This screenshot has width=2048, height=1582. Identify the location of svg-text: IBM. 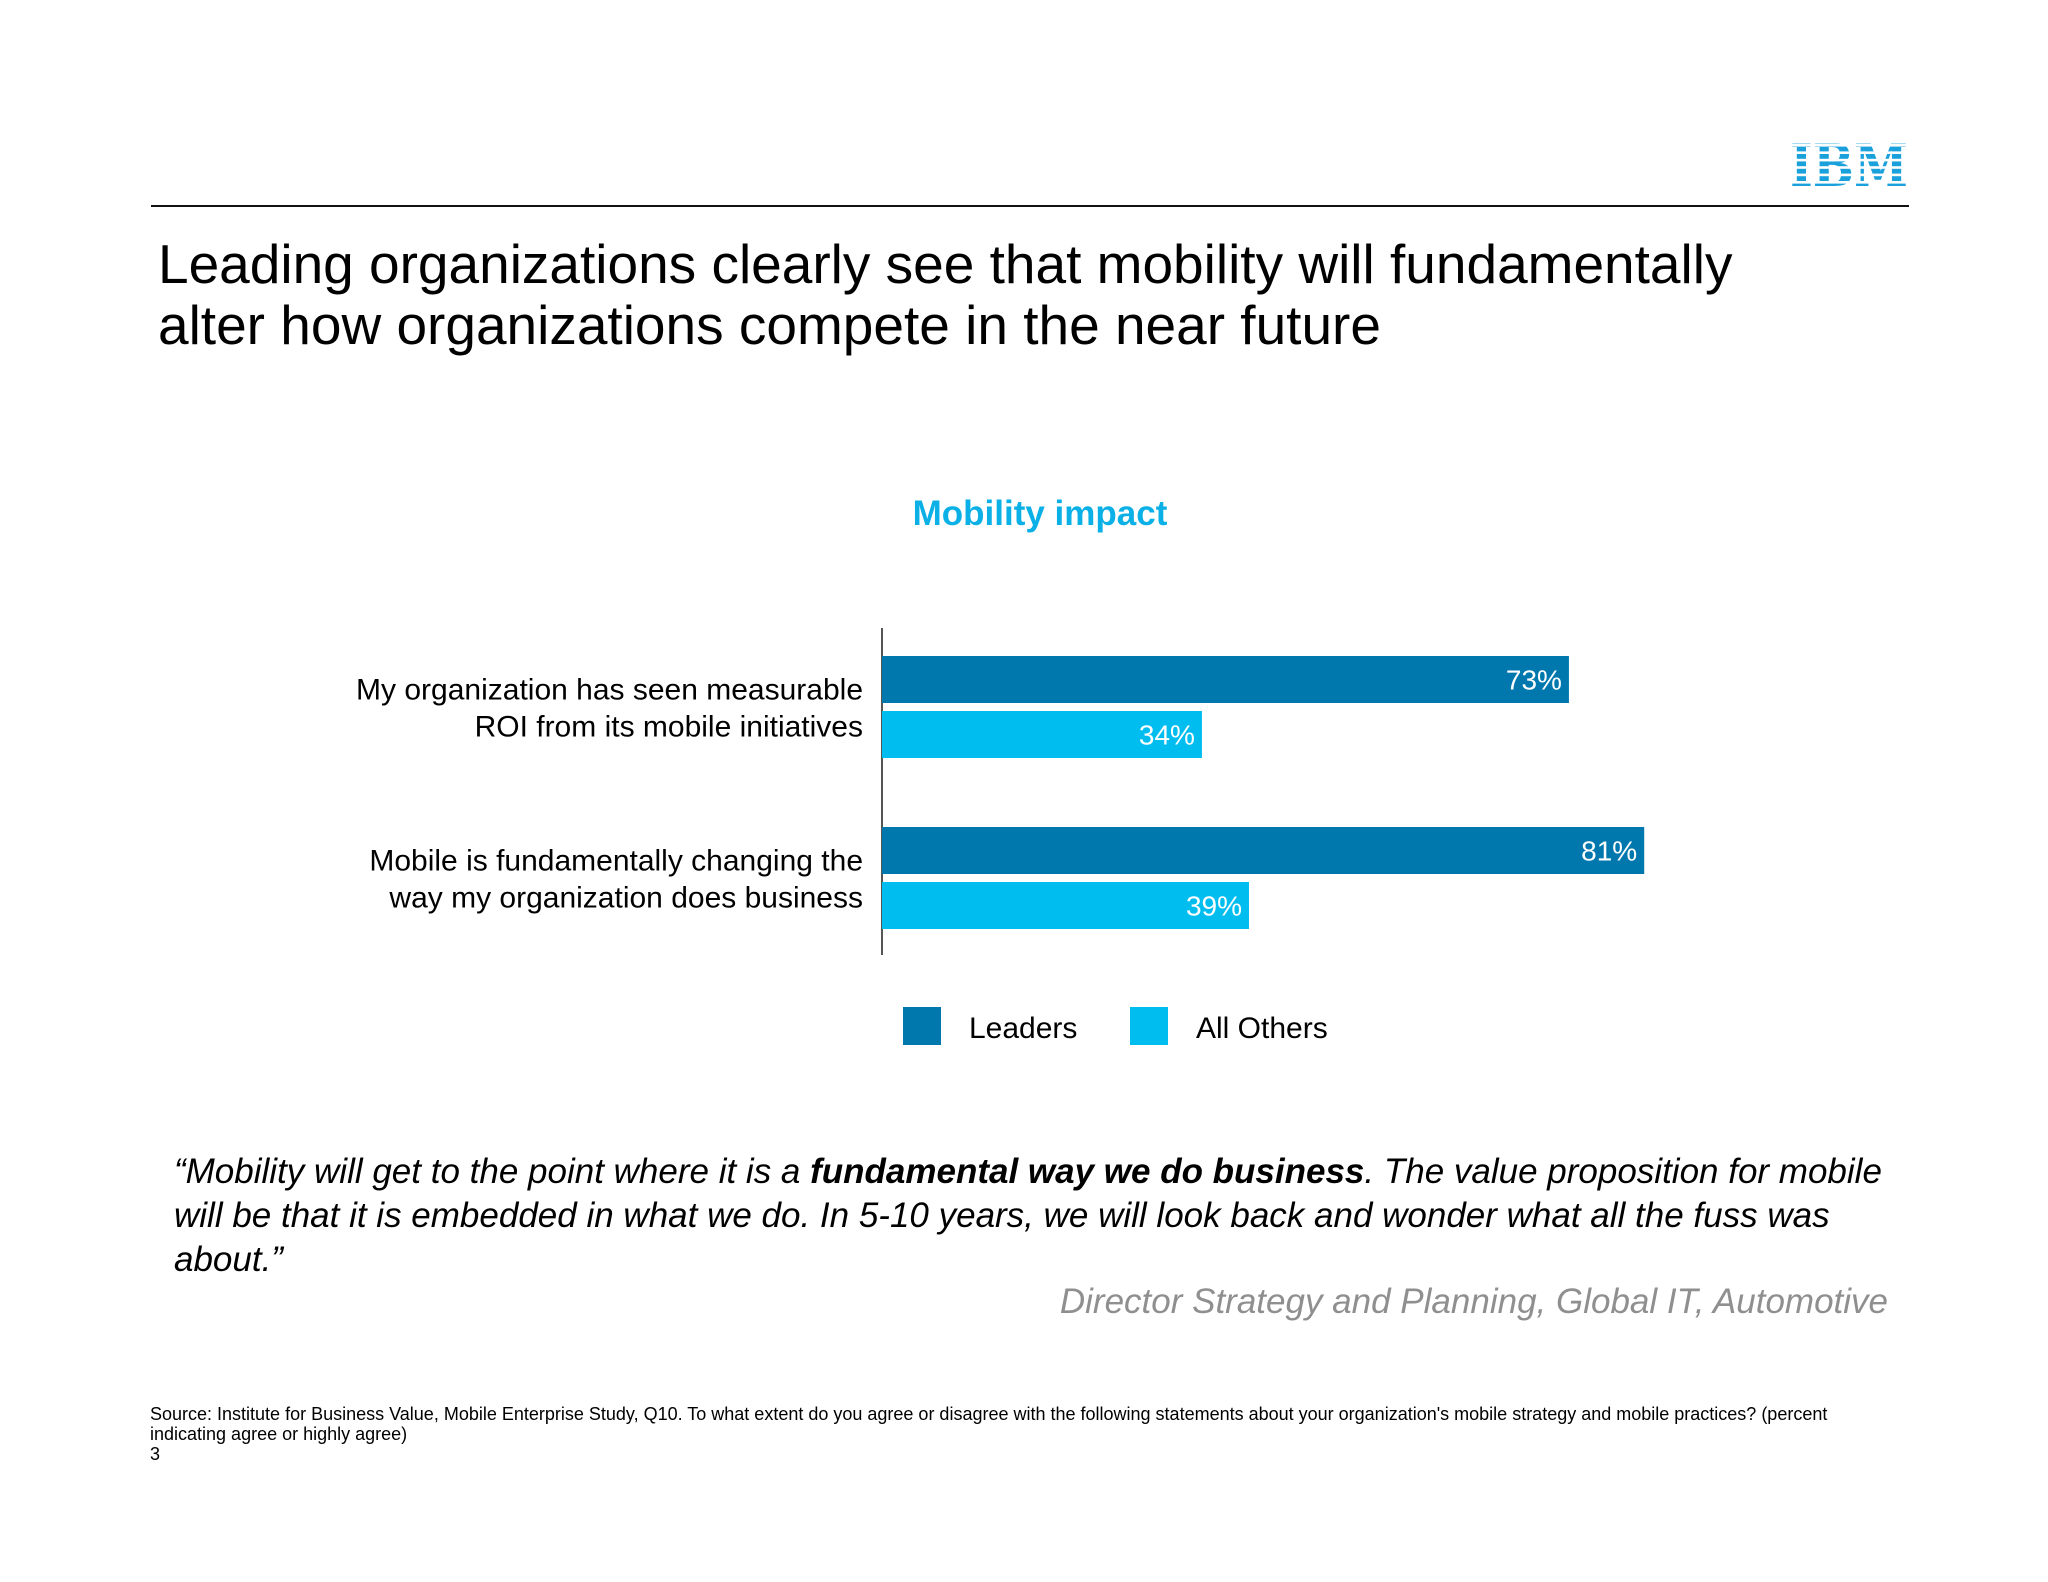
(1849, 164).